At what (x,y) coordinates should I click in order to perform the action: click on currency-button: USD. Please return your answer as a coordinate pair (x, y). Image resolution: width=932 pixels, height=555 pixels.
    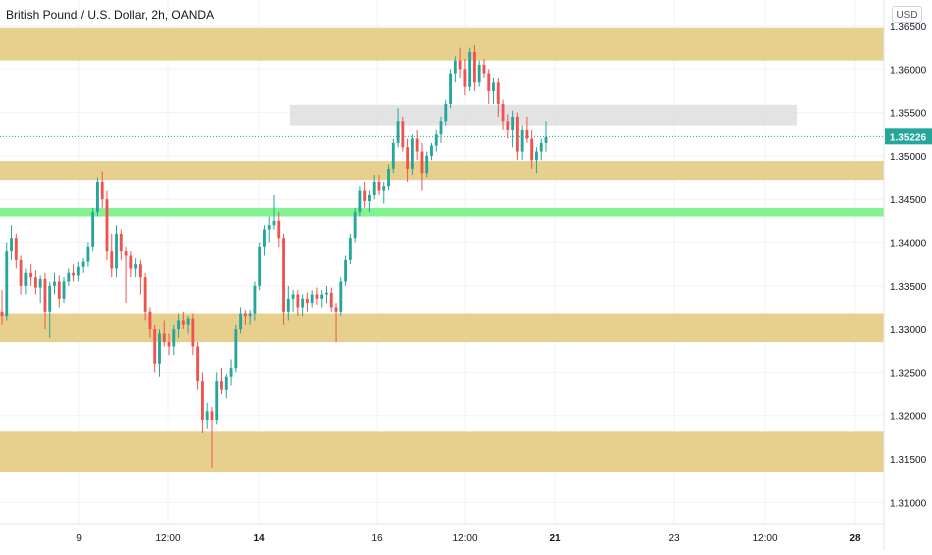
    Looking at the image, I should click on (907, 14).